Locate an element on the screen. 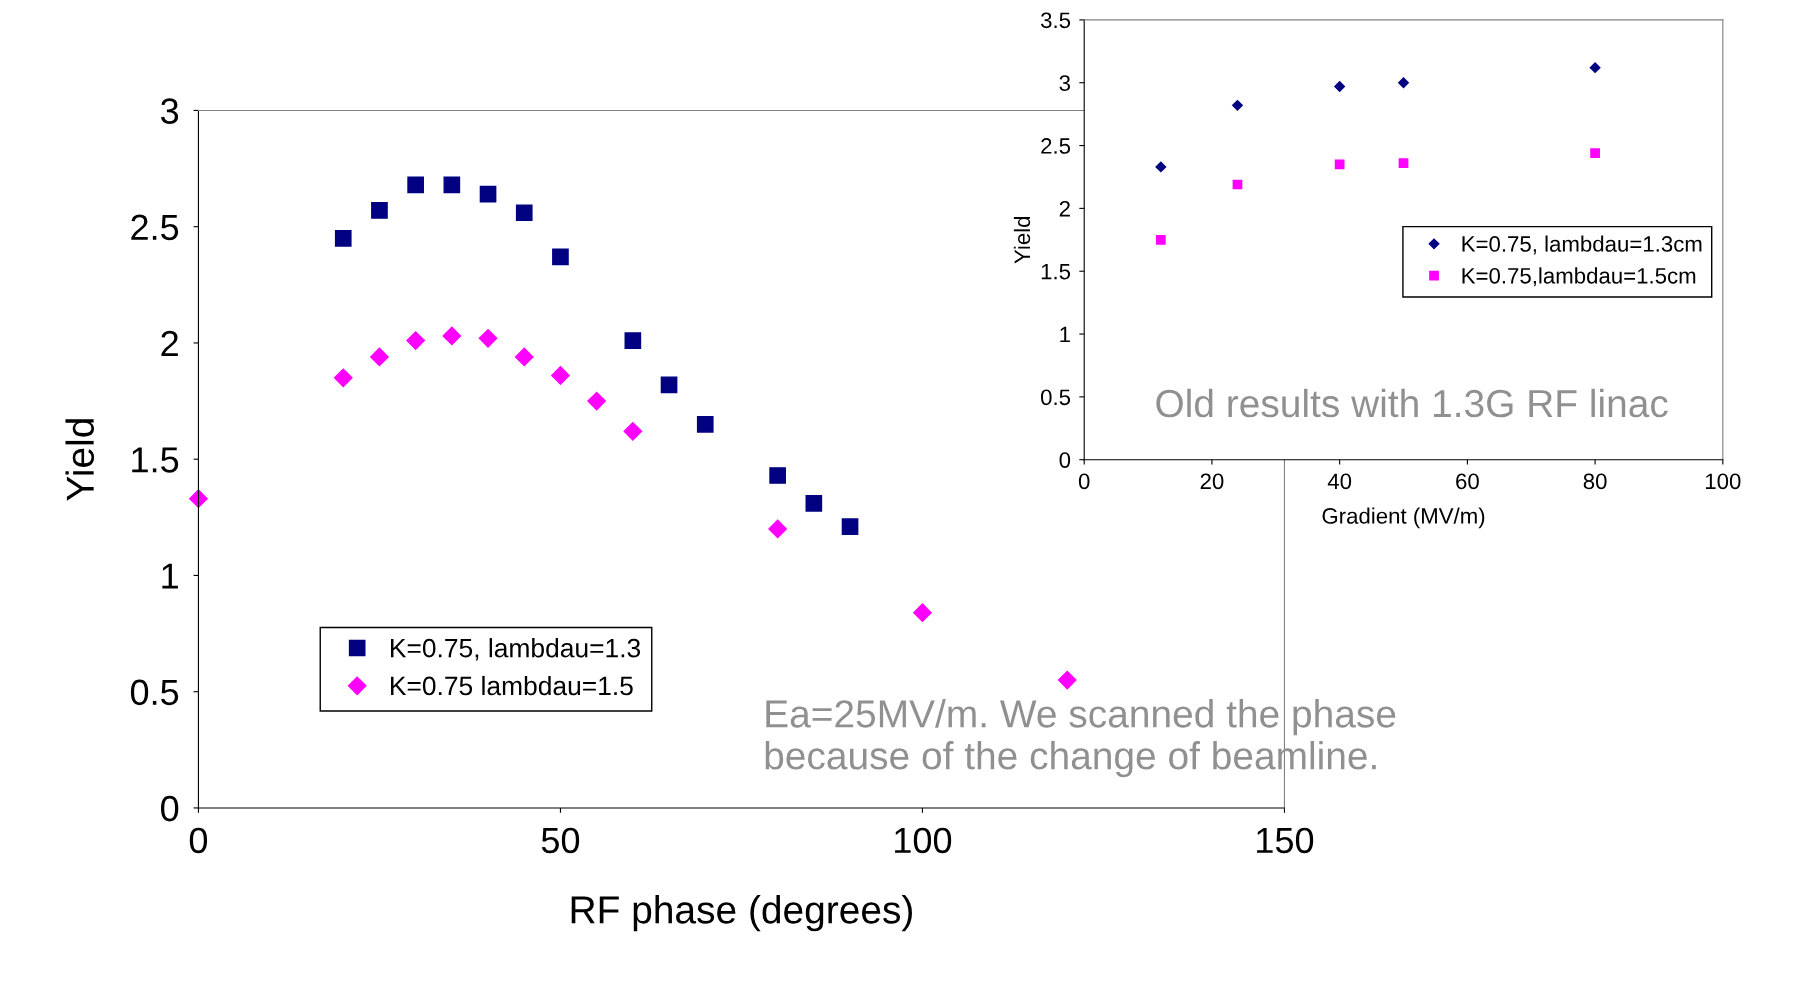 The height and width of the screenshot is (995, 1804). x-tick-label: 80 is located at coordinates (1595, 481).